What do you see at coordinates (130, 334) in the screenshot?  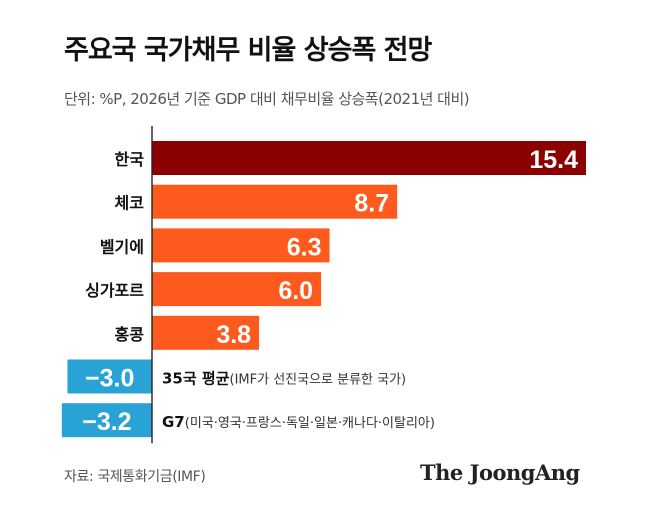 I see `category-label: 홍콩` at bounding box center [130, 334].